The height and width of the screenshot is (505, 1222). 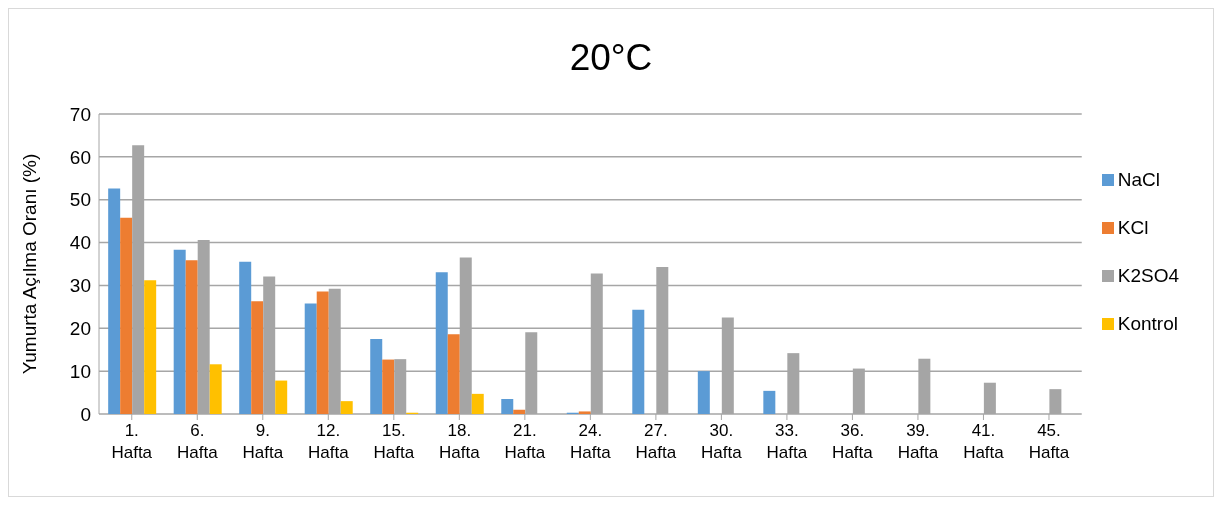 What do you see at coordinates (853, 441) in the screenshot?
I see `x-tick-label: 36. Hafta` at bounding box center [853, 441].